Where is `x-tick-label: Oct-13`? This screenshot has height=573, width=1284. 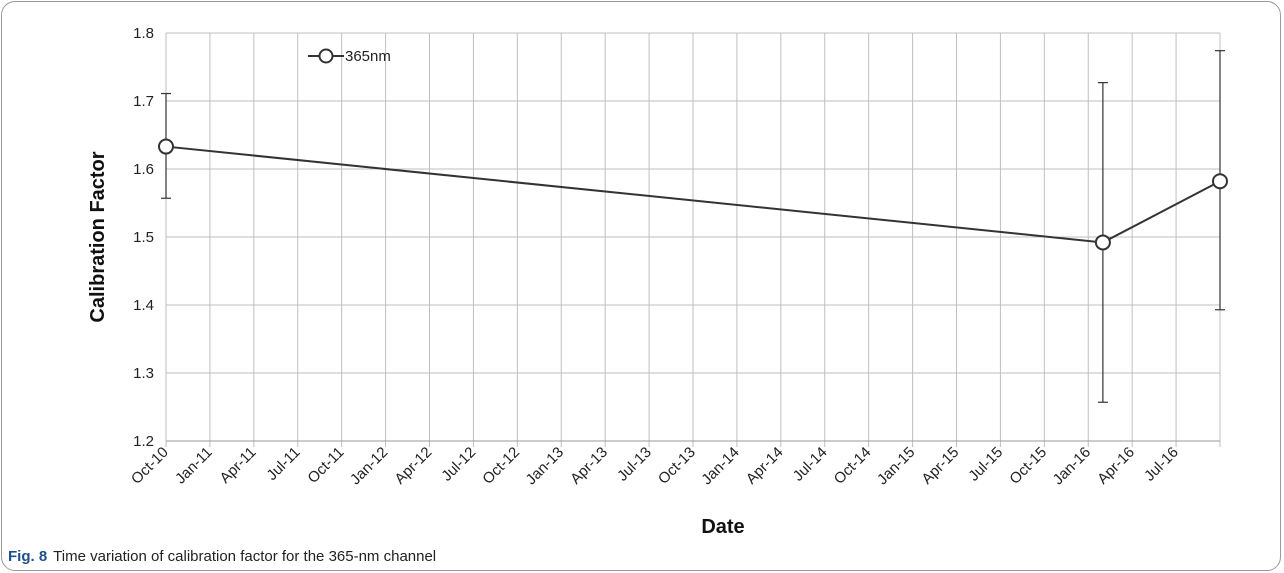
x-tick-label: Oct-13 is located at coordinates (677, 466).